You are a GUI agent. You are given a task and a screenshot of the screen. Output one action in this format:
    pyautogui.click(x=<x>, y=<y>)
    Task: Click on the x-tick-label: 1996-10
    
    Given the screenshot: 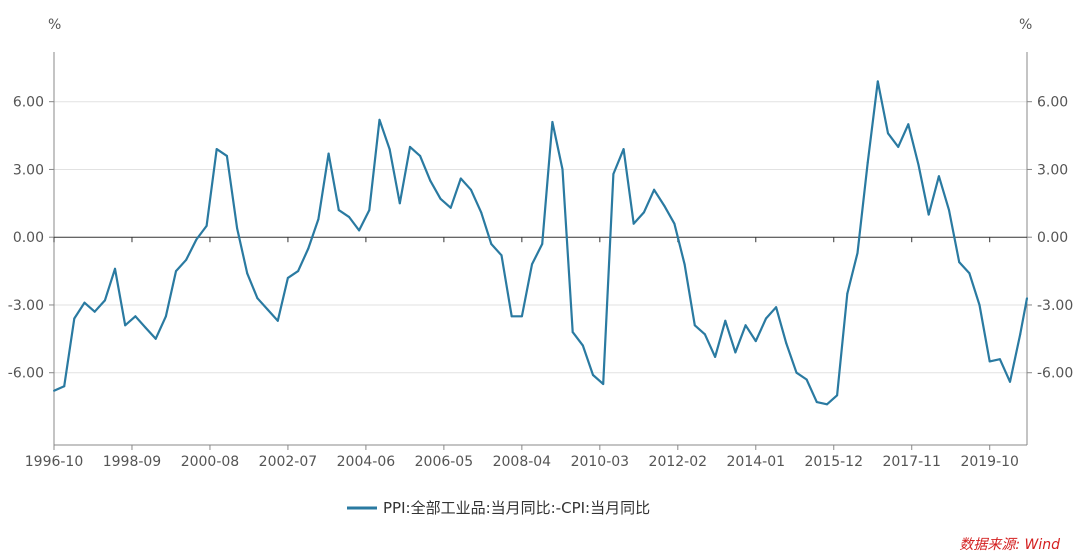 What is the action you would take?
    pyautogui.click(x=54, y=462)
    